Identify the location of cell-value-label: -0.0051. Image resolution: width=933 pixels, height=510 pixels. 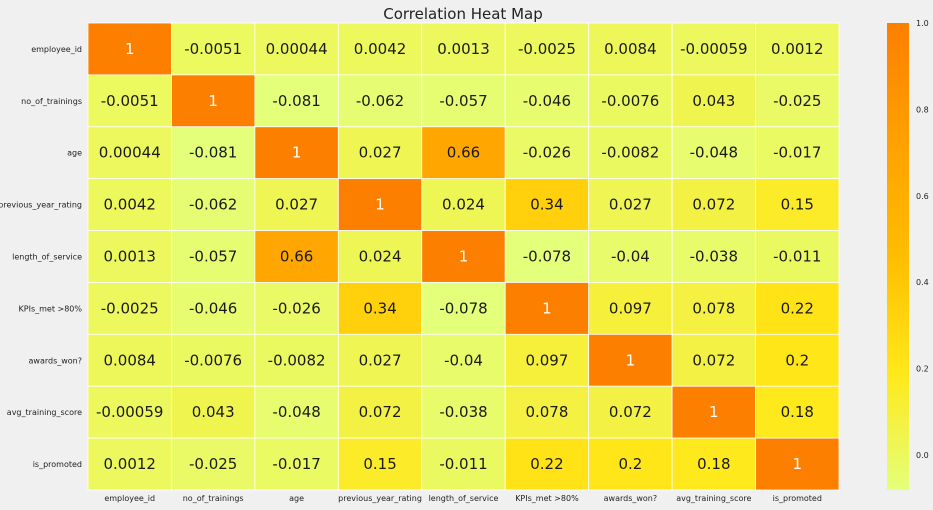
(213, 49).